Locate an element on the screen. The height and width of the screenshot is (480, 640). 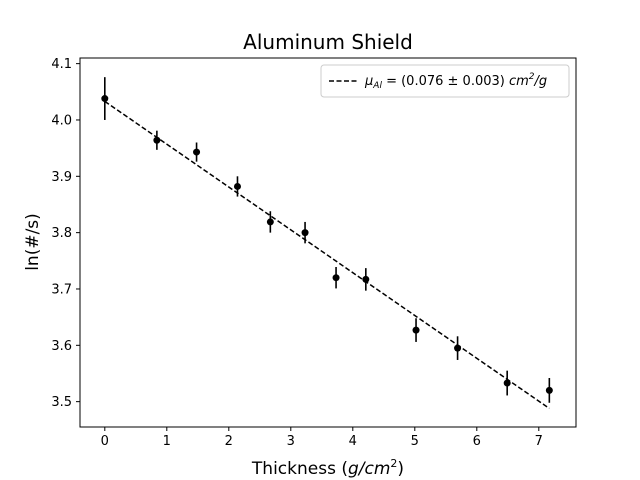
chart-title: Aluminum Shield is located at coordinates (328, 42).